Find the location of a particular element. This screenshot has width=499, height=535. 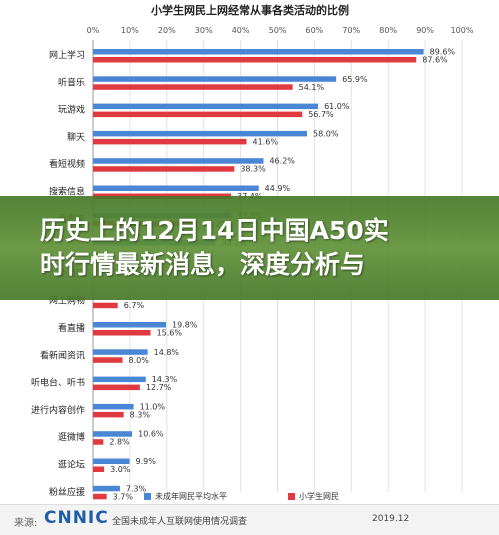

data-label: 61.0% is located at coordinates (337, 106).